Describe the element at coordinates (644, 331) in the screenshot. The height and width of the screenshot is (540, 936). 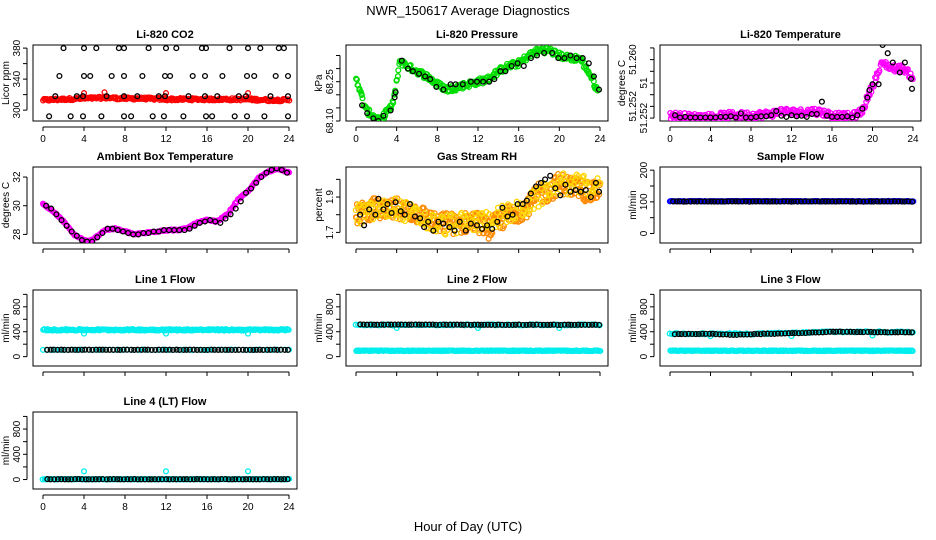
I see `y-tick-label: 400` at that location.